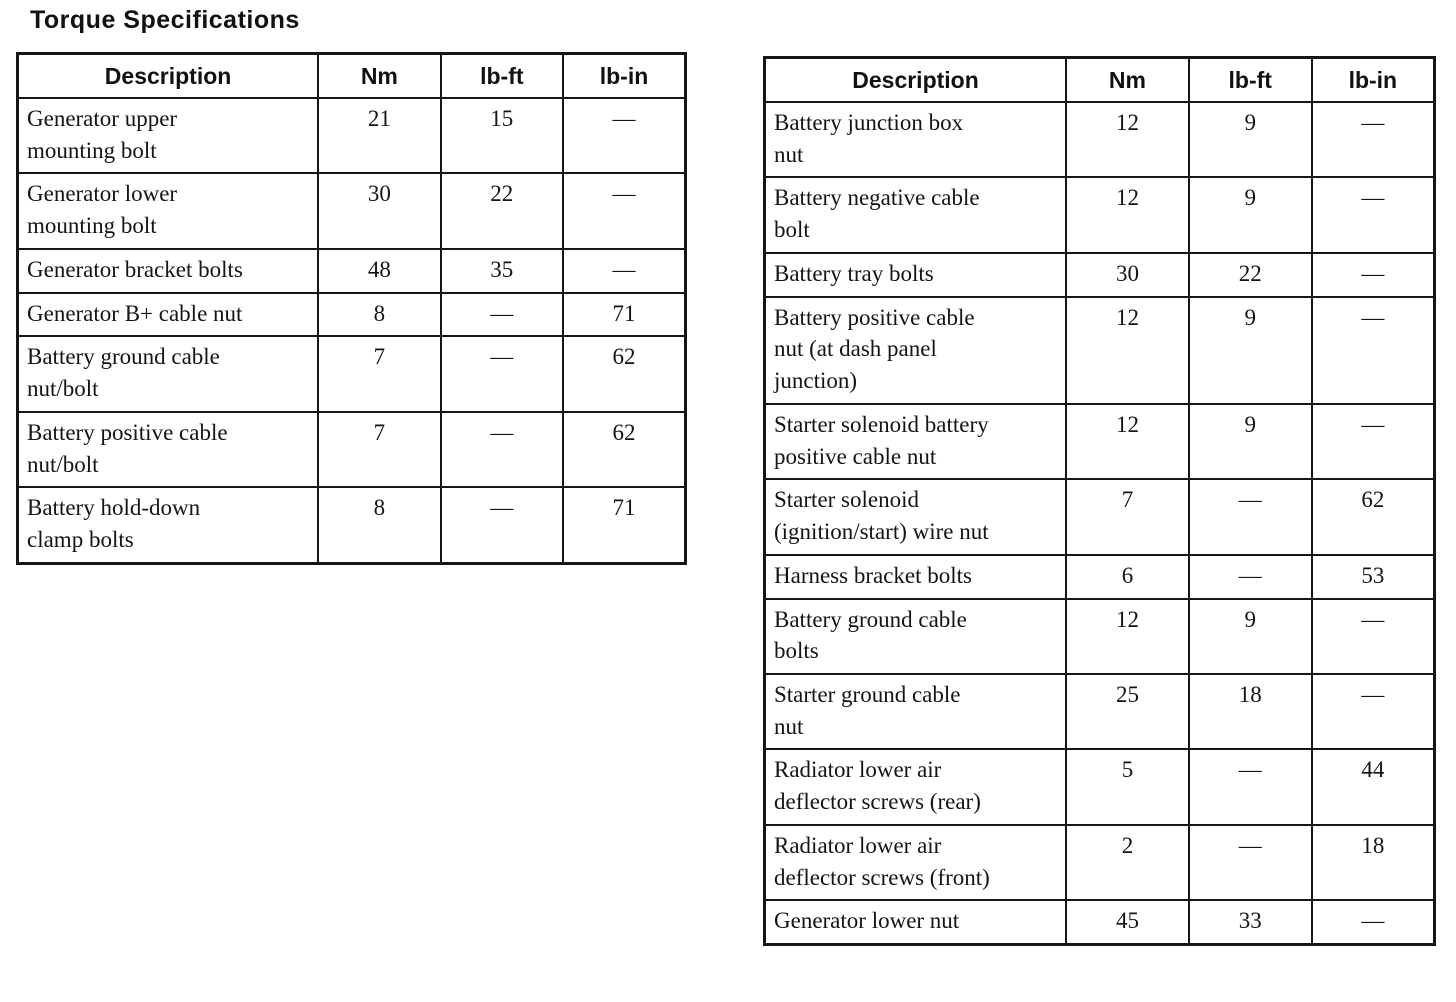 The height and width of the screenshot is (1002, 1456). I want to click on description-cell: Generator B+ cable nut, so click(168, 314).